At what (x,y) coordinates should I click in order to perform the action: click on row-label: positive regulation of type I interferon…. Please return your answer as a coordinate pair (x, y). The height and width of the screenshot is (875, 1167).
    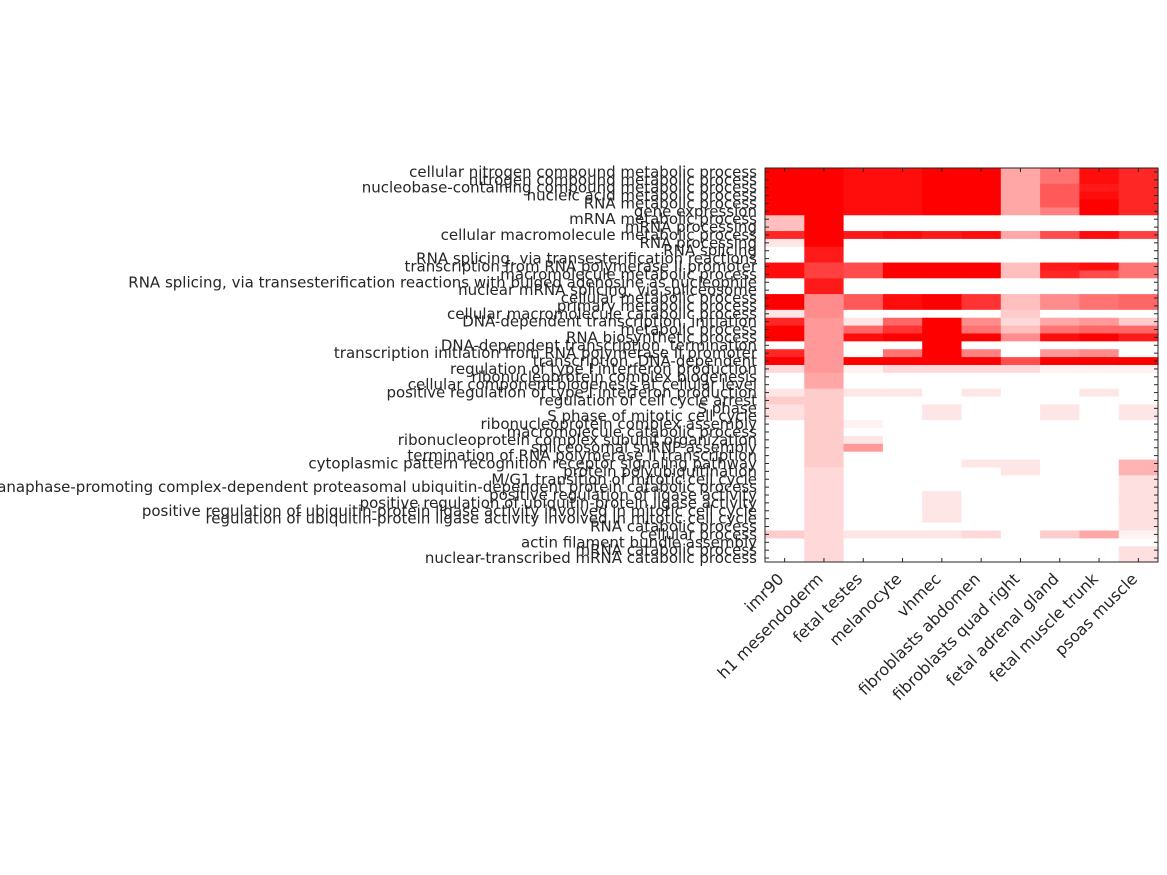
    Looking at the image, I should click on (571, 393).